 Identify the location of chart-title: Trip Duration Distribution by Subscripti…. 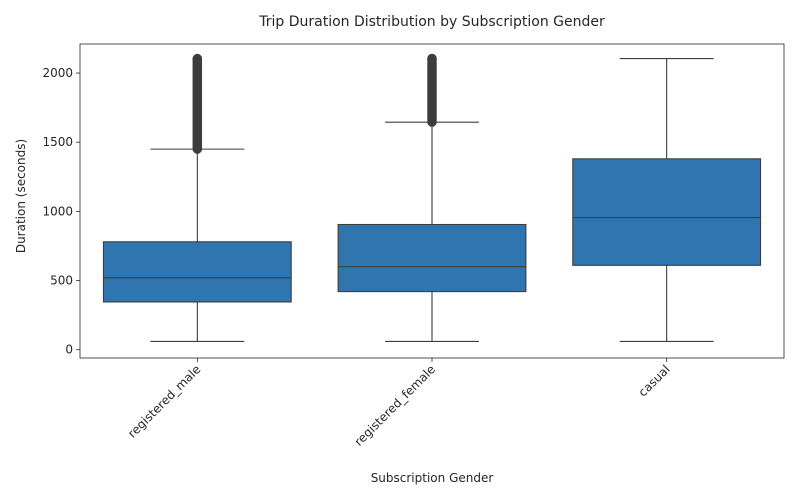
(431, 22).